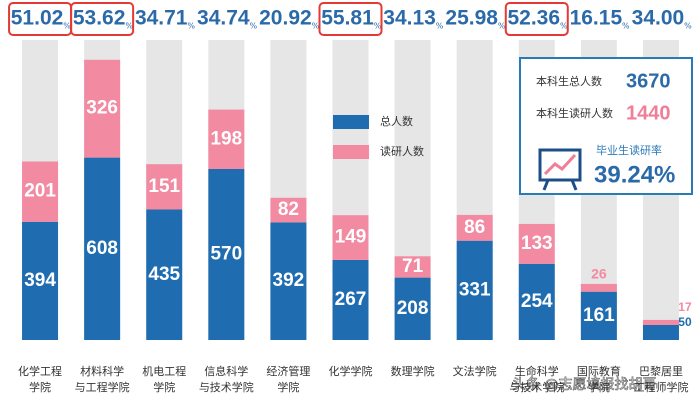 The height and width of the screenshot is (405, 700). Describe the element at coordinates (396, 121) in the screenshot. I see `legend-label: 总人数` at that location.